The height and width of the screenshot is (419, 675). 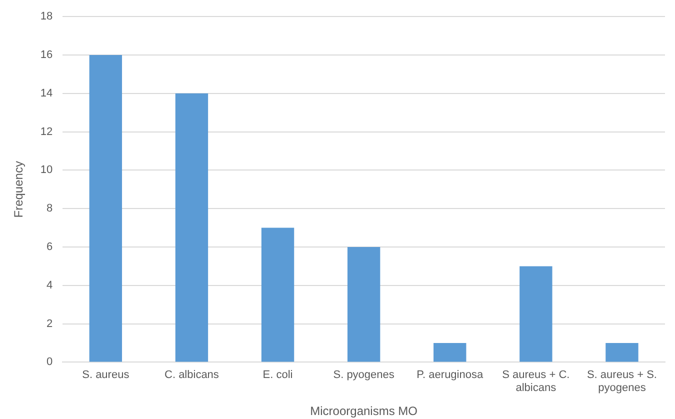 I want to click on y-tick-label: 8, so click(x=49, y=208).